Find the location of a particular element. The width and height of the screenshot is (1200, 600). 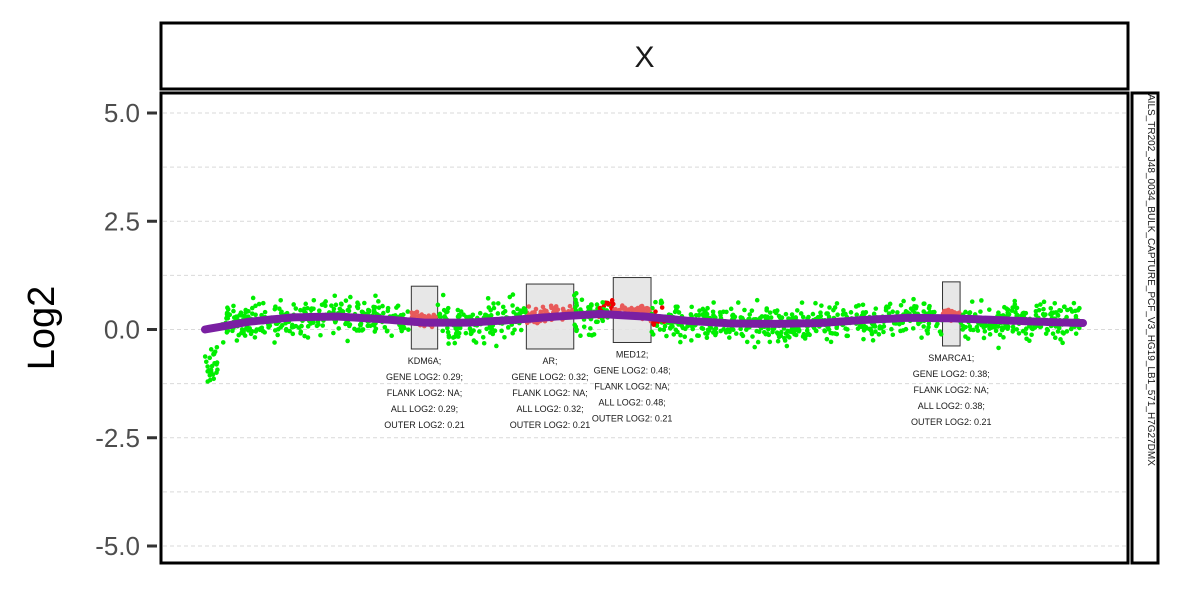

sample-strip is located at coordinates (1145, 328).